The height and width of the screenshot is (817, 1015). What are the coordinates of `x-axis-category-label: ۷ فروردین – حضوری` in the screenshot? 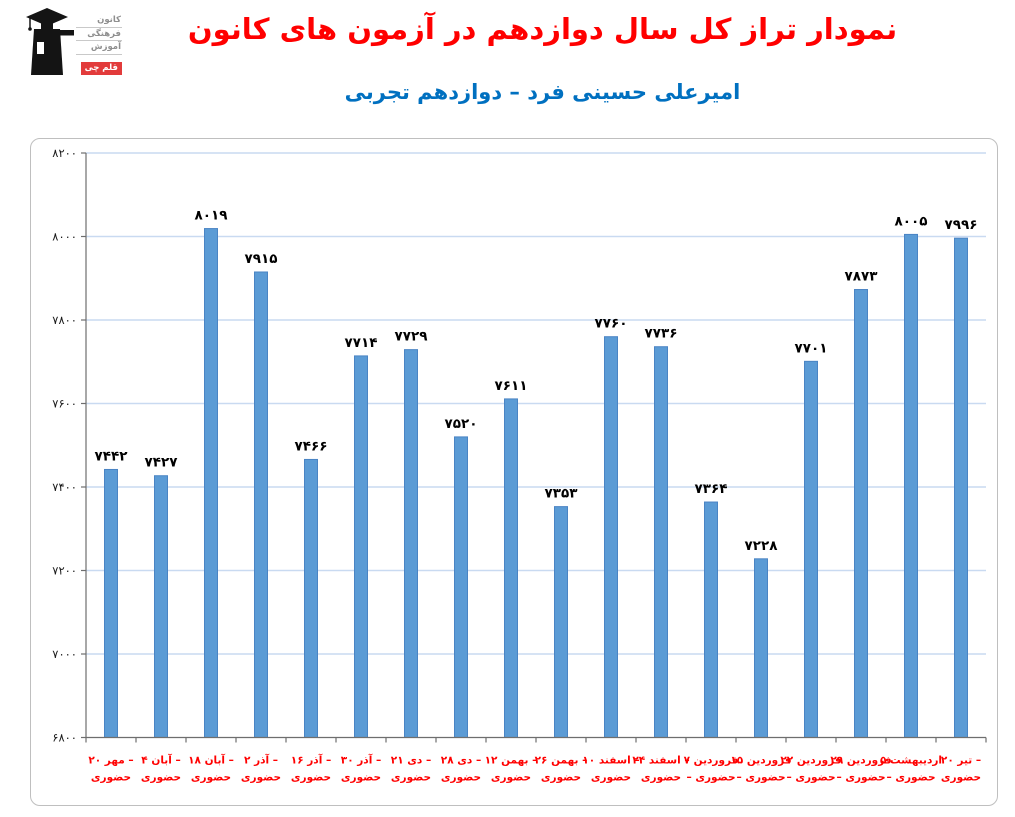 It's located at (711, 769).